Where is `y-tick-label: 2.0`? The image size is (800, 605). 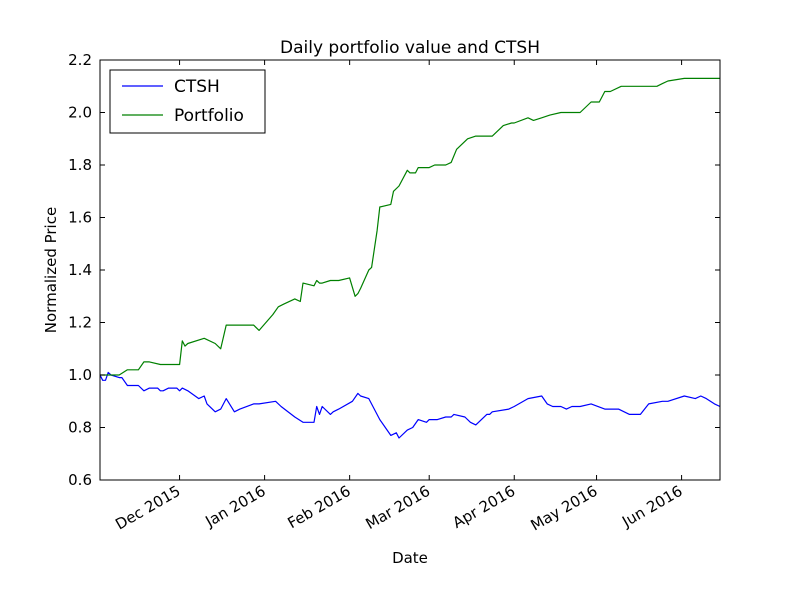 y-tick-label: 2.0 is located at coordinates (80, 113).